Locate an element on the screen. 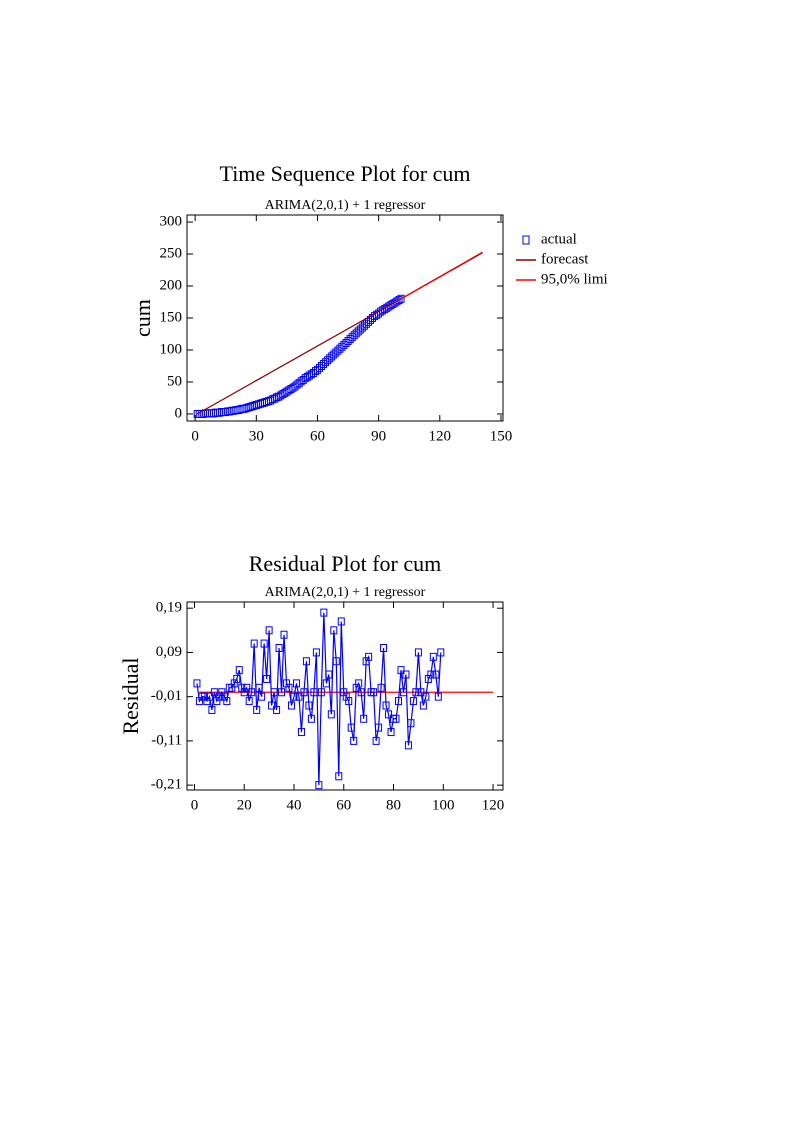 The height and width of the screenshot is (1123, 793). y-tick-label: -0,11 is located at coordinates (166, 740).